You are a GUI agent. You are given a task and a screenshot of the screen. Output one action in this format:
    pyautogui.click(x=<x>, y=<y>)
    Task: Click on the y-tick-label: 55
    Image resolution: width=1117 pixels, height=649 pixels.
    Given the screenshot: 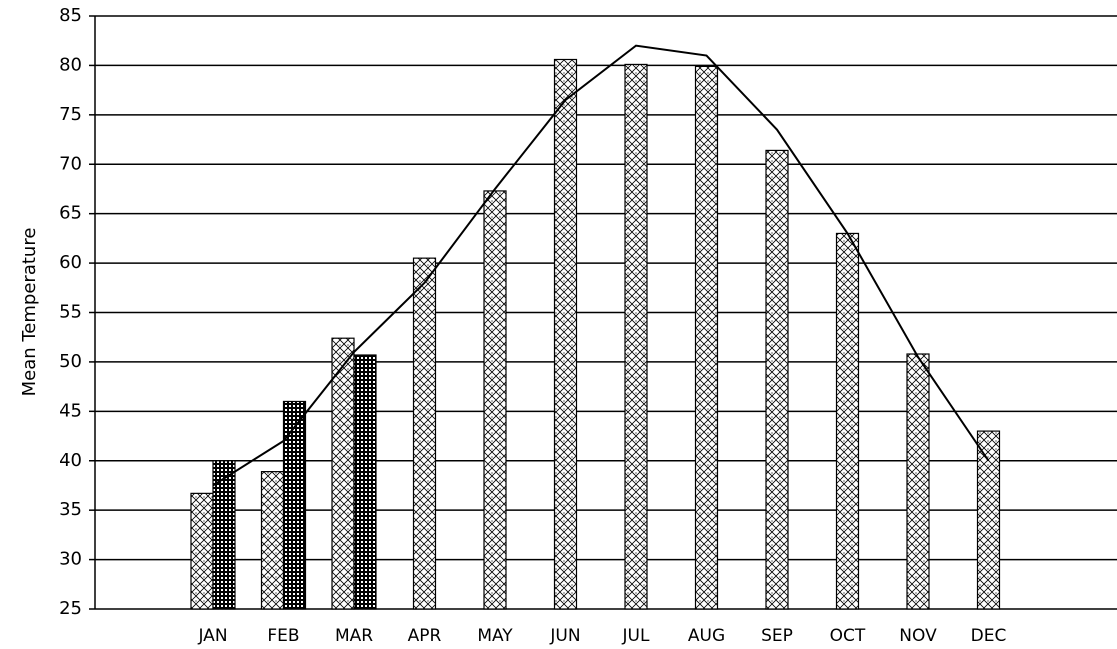 What is the action you would take?
    pyautogui.click(x=70, y=312)
    